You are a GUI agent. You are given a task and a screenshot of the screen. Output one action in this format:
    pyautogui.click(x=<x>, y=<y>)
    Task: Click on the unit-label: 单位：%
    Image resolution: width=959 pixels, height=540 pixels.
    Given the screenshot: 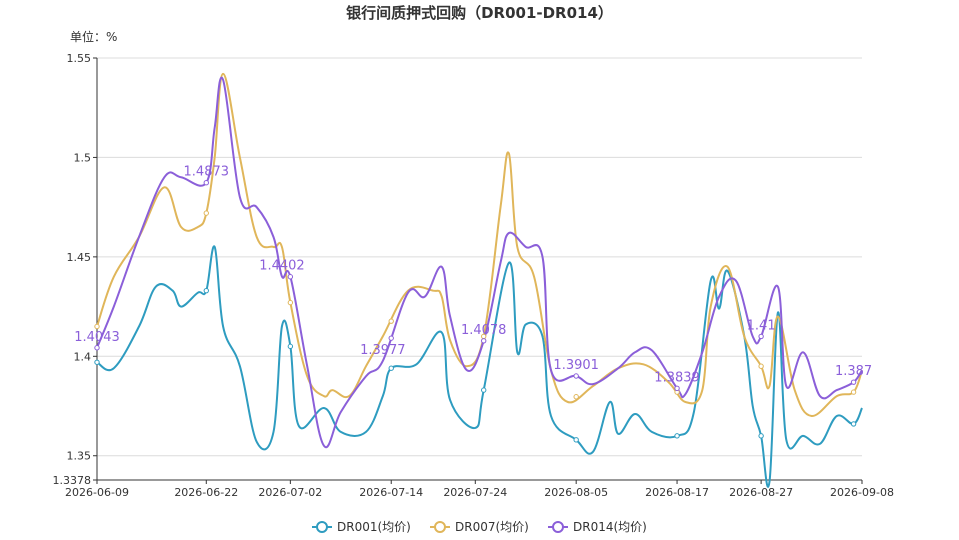 What is the action you would take?
    pyautogui.click(x=94, y=37)
    